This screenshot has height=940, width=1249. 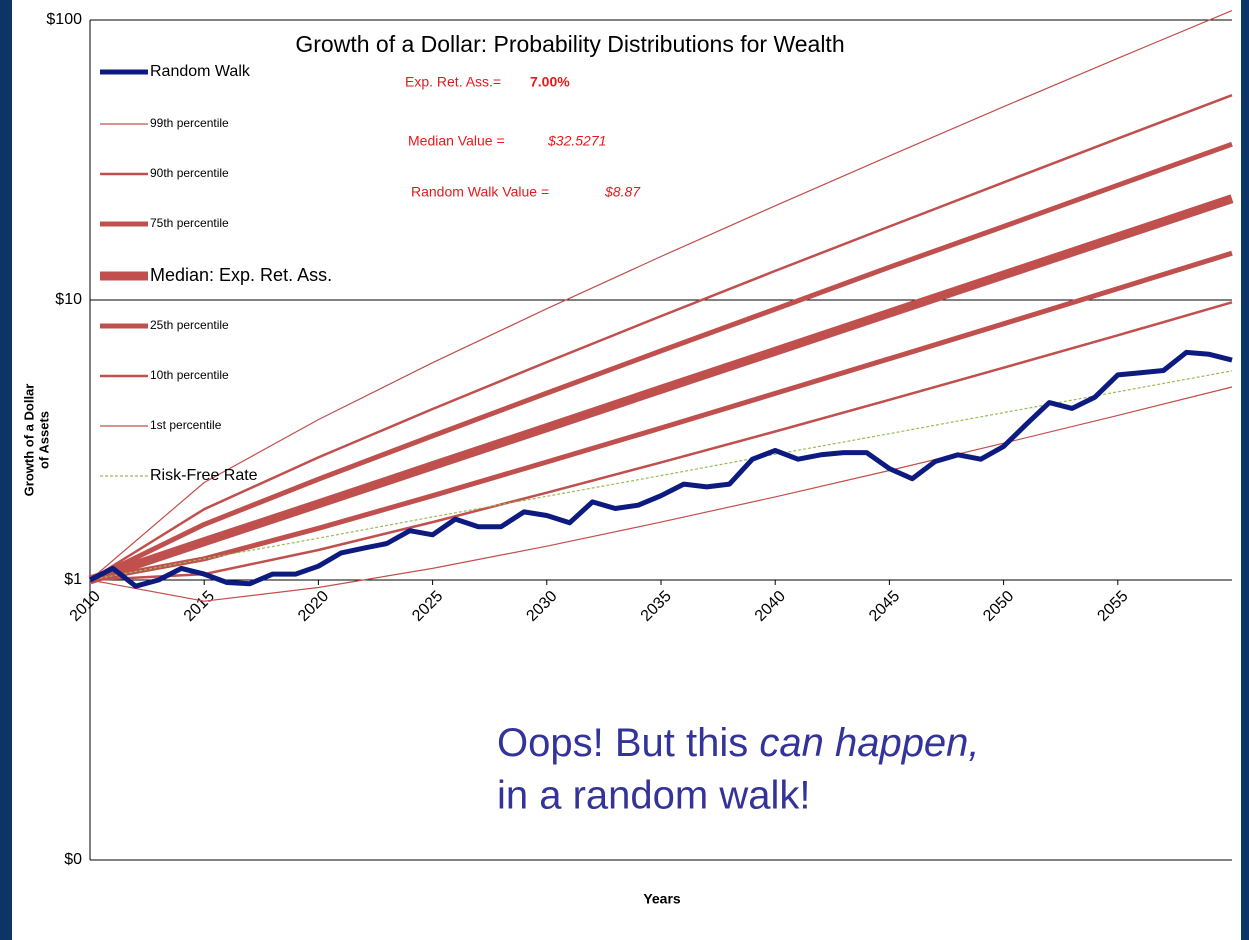 I want to click on y-tick-label: $1, so click(x=73, y=579).